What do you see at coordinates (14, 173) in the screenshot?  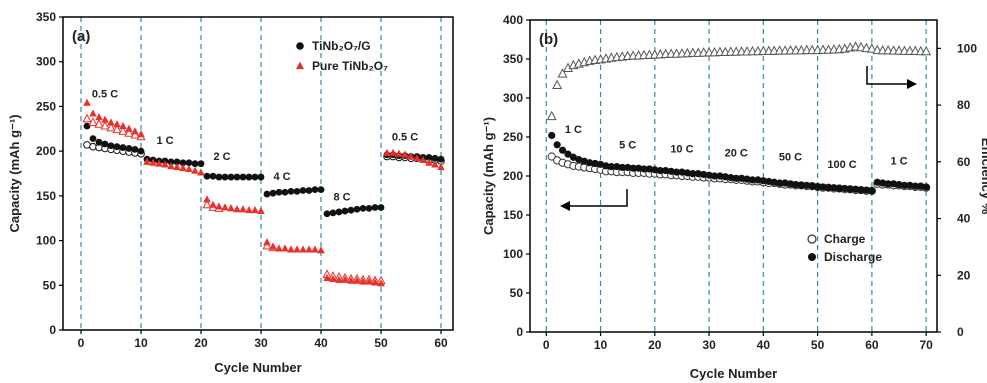 I see `y-axis-label: Capacity (mAh g⁻¹)` at bounding box center [14, 173].